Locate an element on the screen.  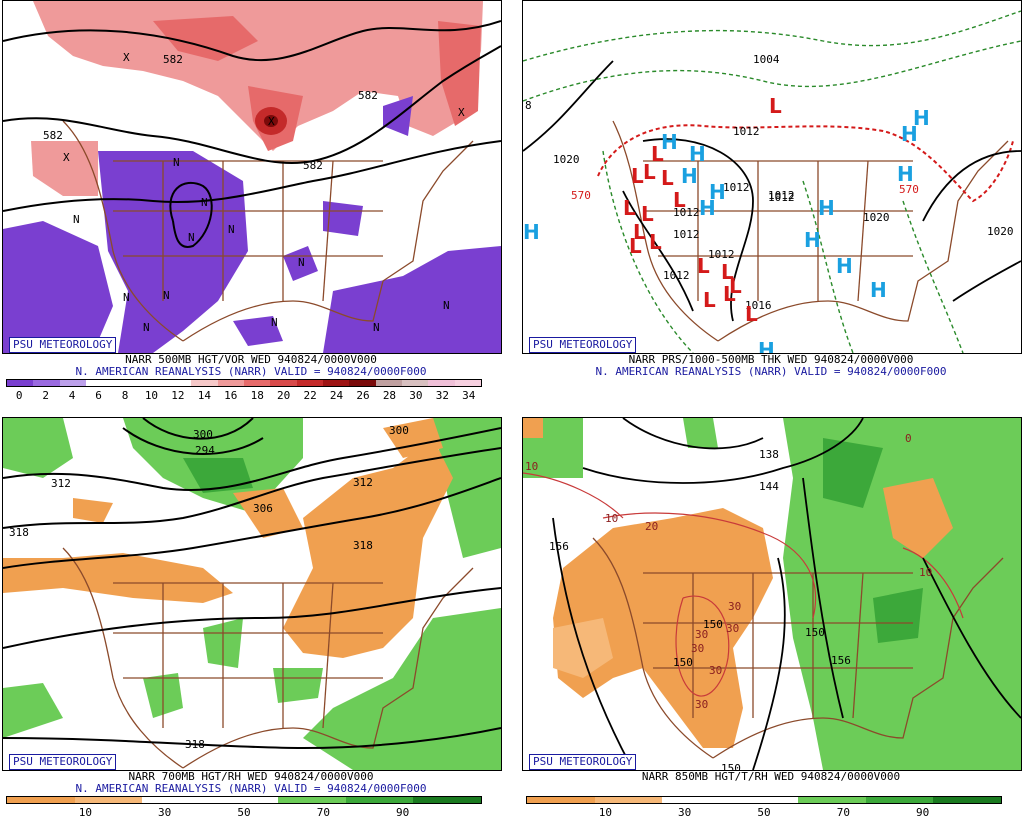
colorbar-tick-label: 16 is located at coordinates (231, 395).